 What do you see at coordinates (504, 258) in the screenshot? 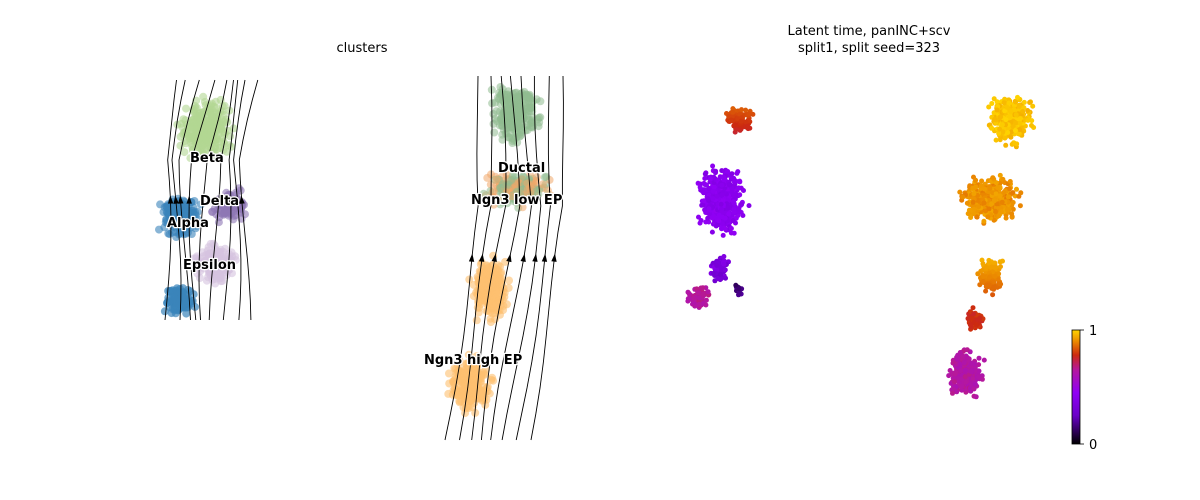
I see `cluster-panel-progenitor` at bounding box center [504, 258].